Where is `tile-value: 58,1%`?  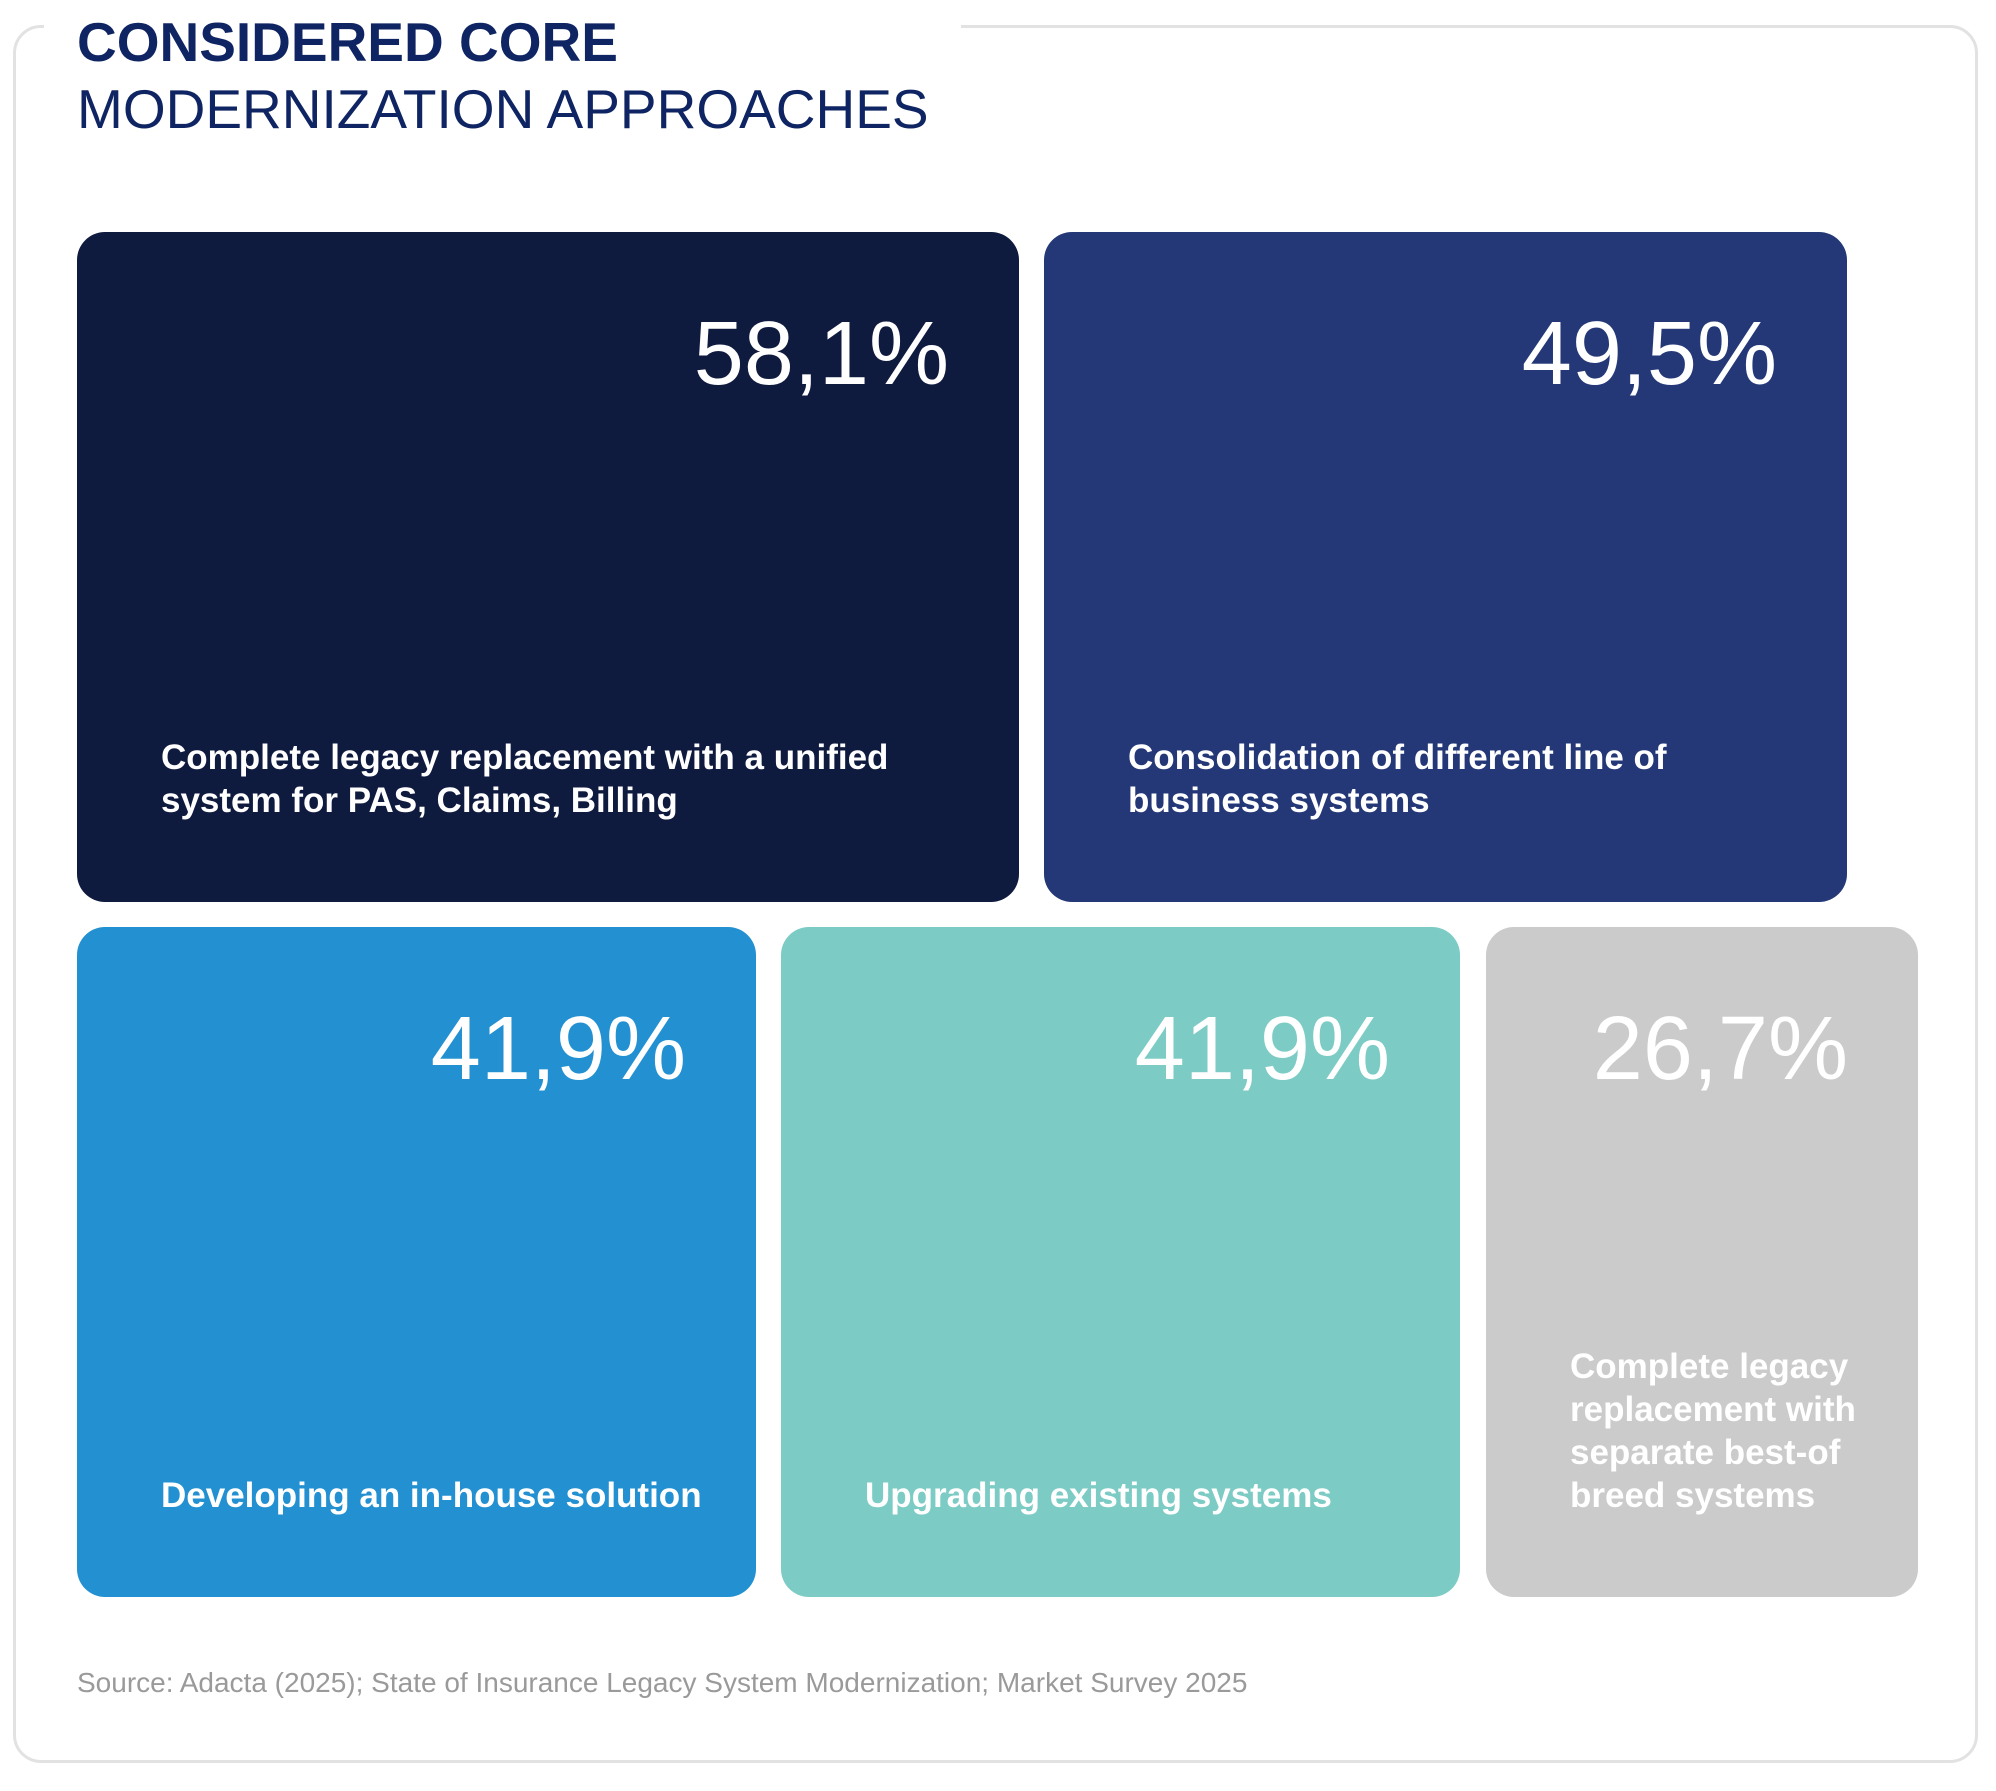
tile-value: 58,1% is located at coordinates (821, 354).